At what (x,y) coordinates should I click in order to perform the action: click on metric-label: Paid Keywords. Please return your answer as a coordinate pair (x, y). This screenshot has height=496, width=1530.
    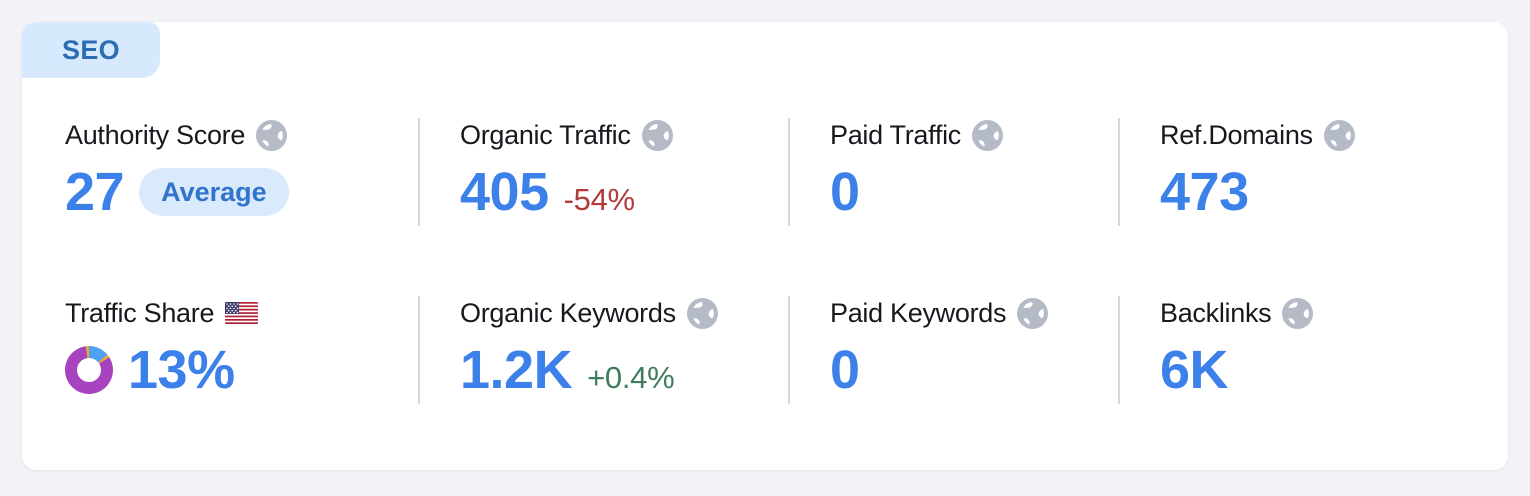
    Looking at the image, I should click on (918, 312).